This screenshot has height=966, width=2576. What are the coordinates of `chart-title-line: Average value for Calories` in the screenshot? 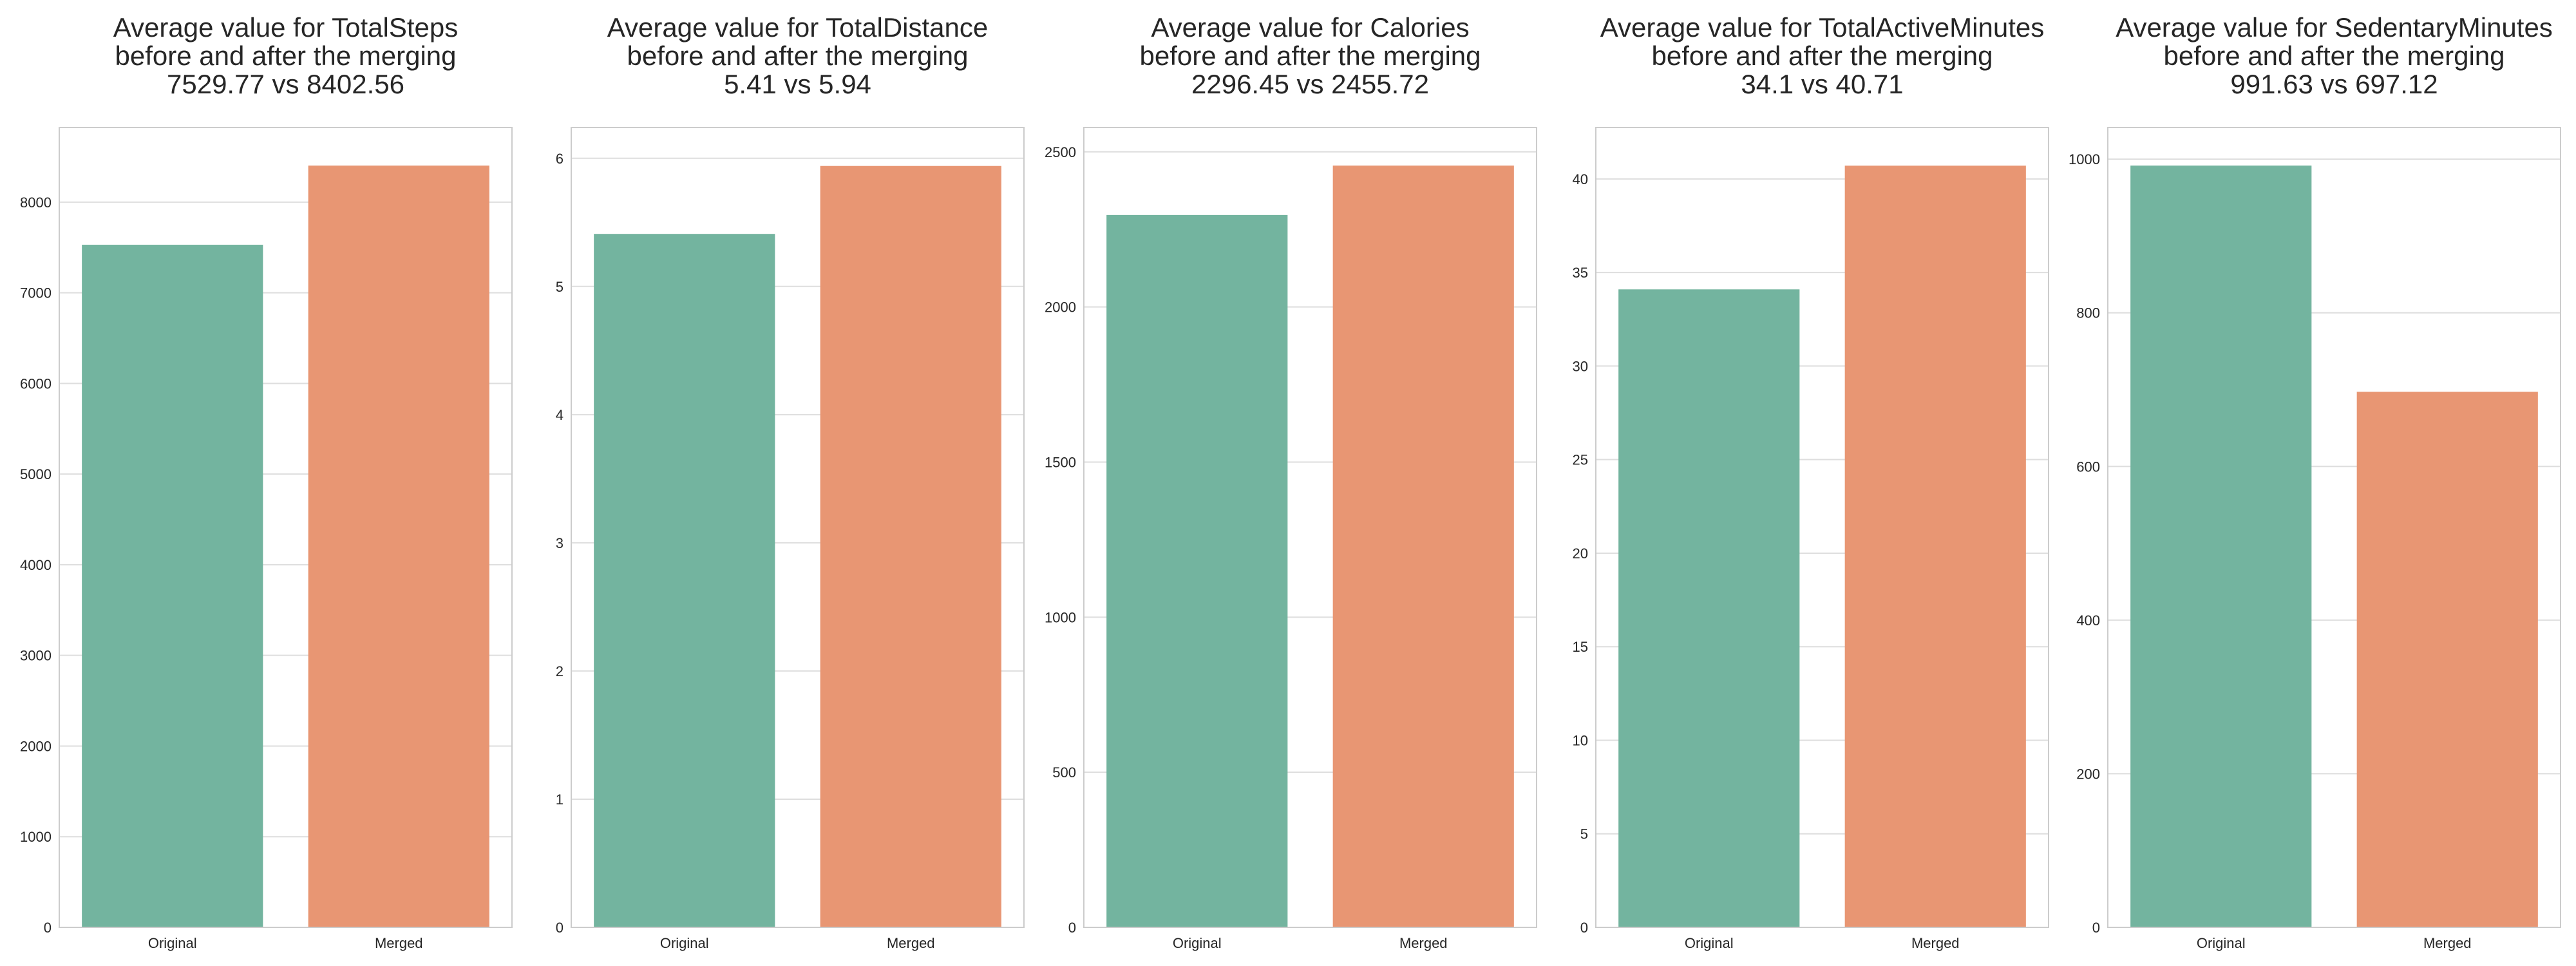 It's located at (1310, 28).